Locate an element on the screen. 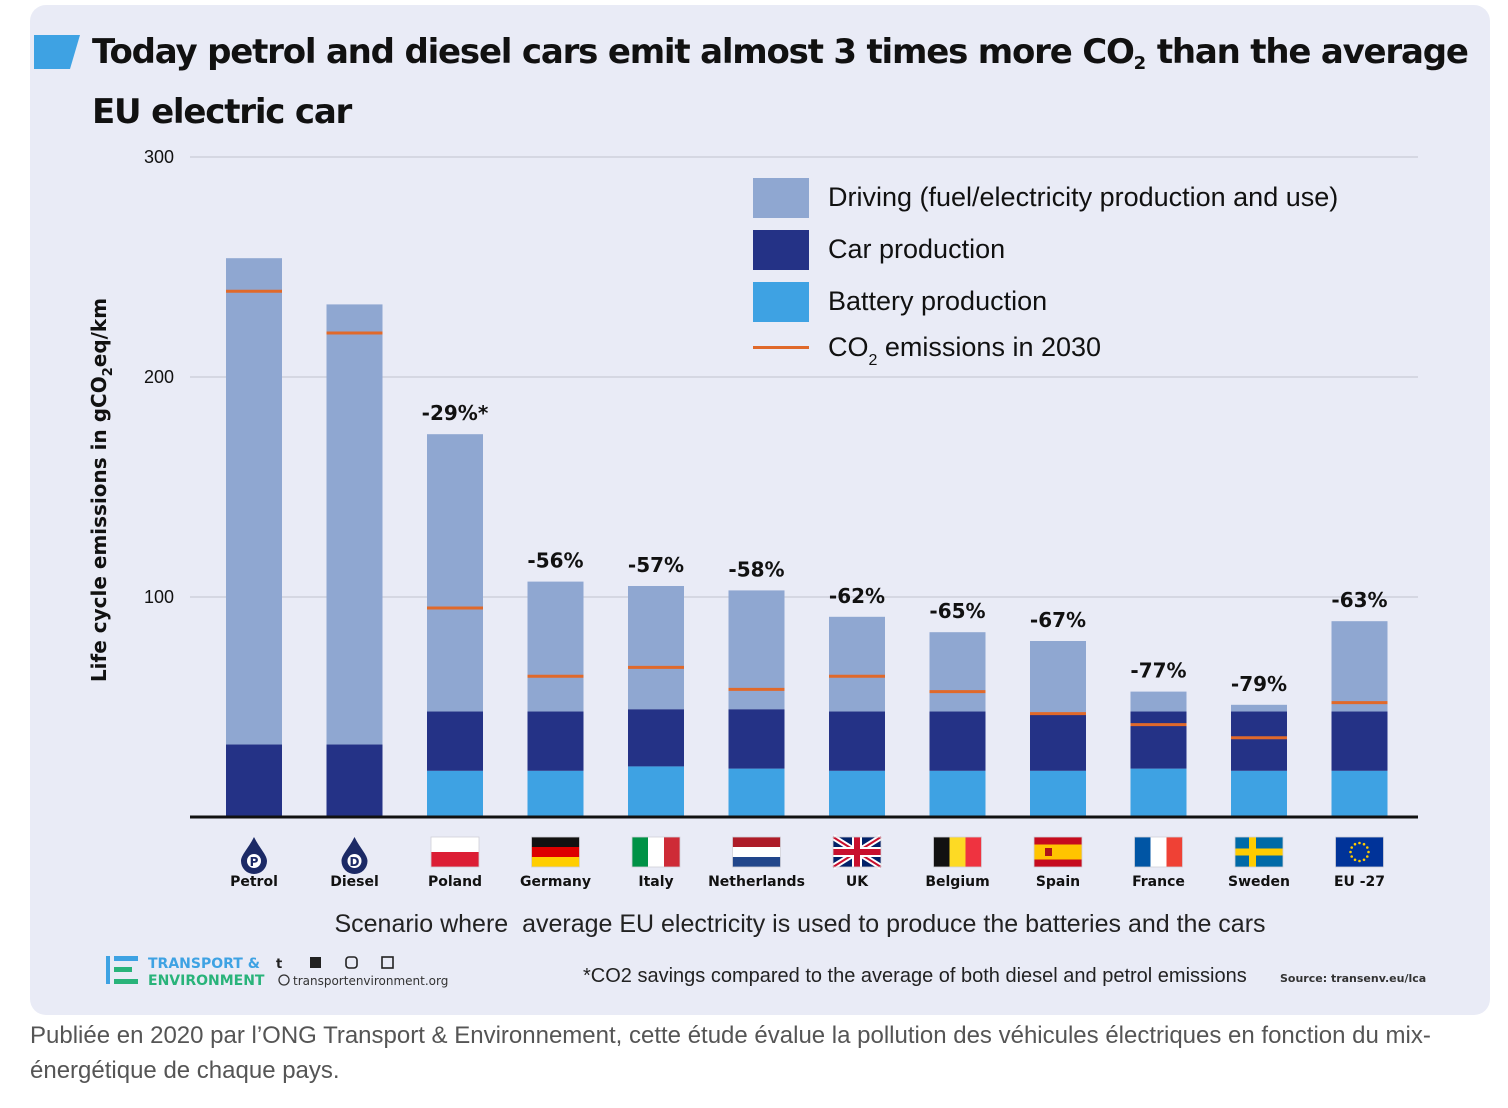 This screenshot has height=1108, width=1508. title-rest: than the average is located at coordinates (1307, 52).